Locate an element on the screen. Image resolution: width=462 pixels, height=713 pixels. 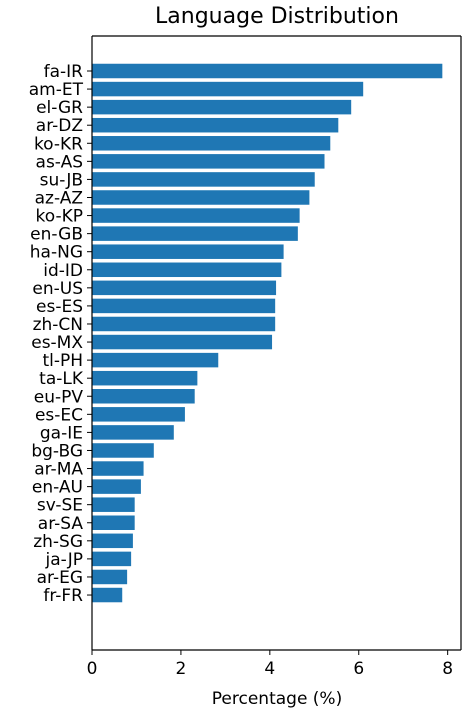
bar-en-US is located at coordinates (184, 288).